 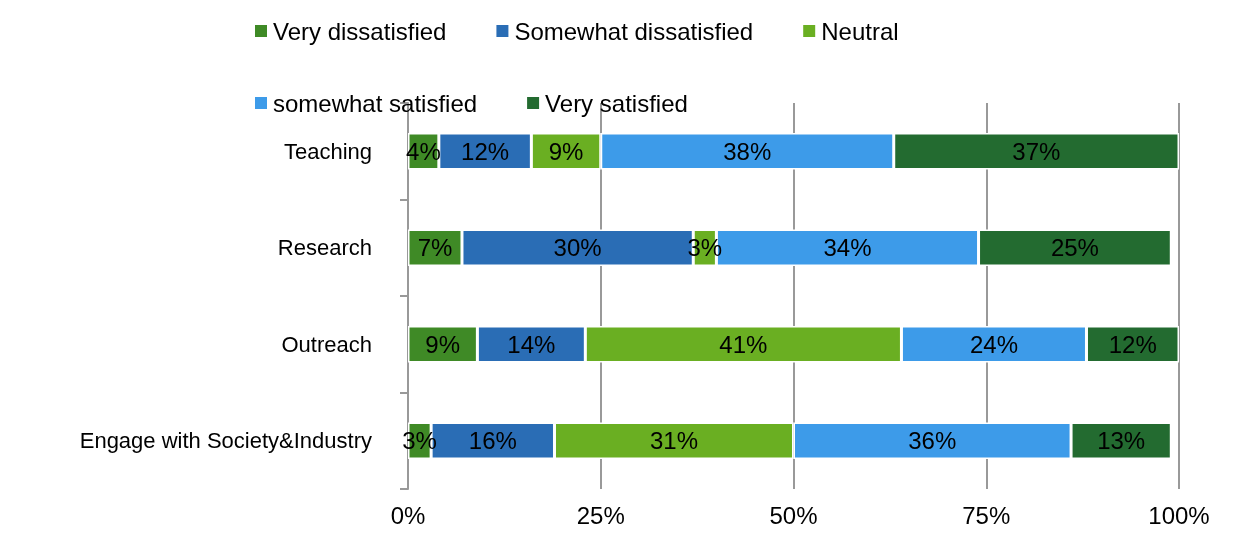 What do you see at coordinates (577, 248) in the screenshot?
I see `data-label: 30%` at bounding box center [577, 248].